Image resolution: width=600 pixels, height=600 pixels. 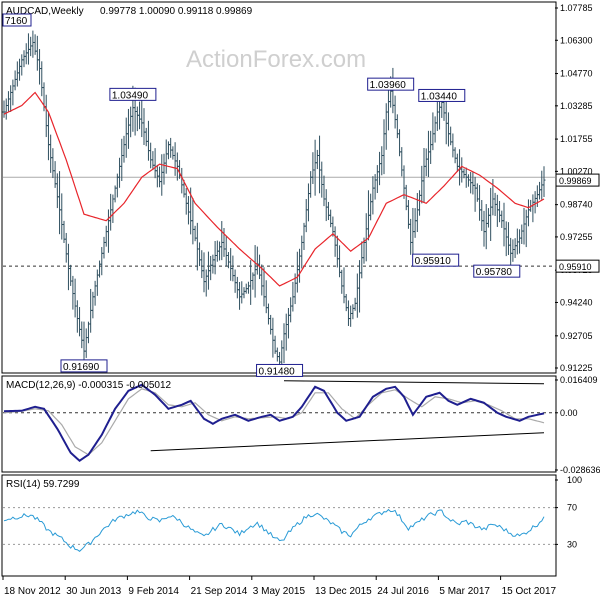 What do you see at coordinates (414, 382) in the screenshot?
I see `macd-trendline-upper` at bounding box center [414, 382].